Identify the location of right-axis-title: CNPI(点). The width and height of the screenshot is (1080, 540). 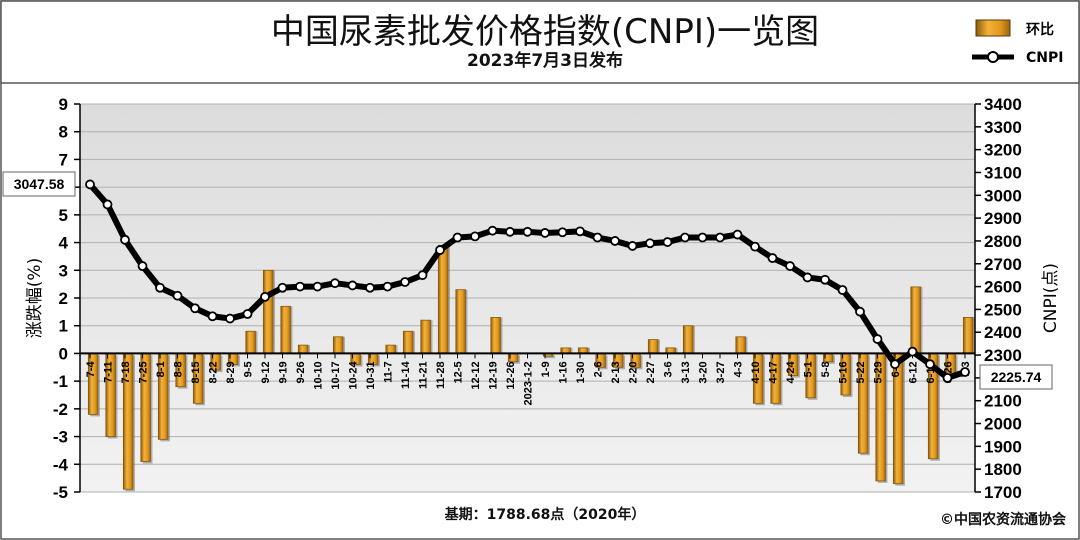
(1051, 298).